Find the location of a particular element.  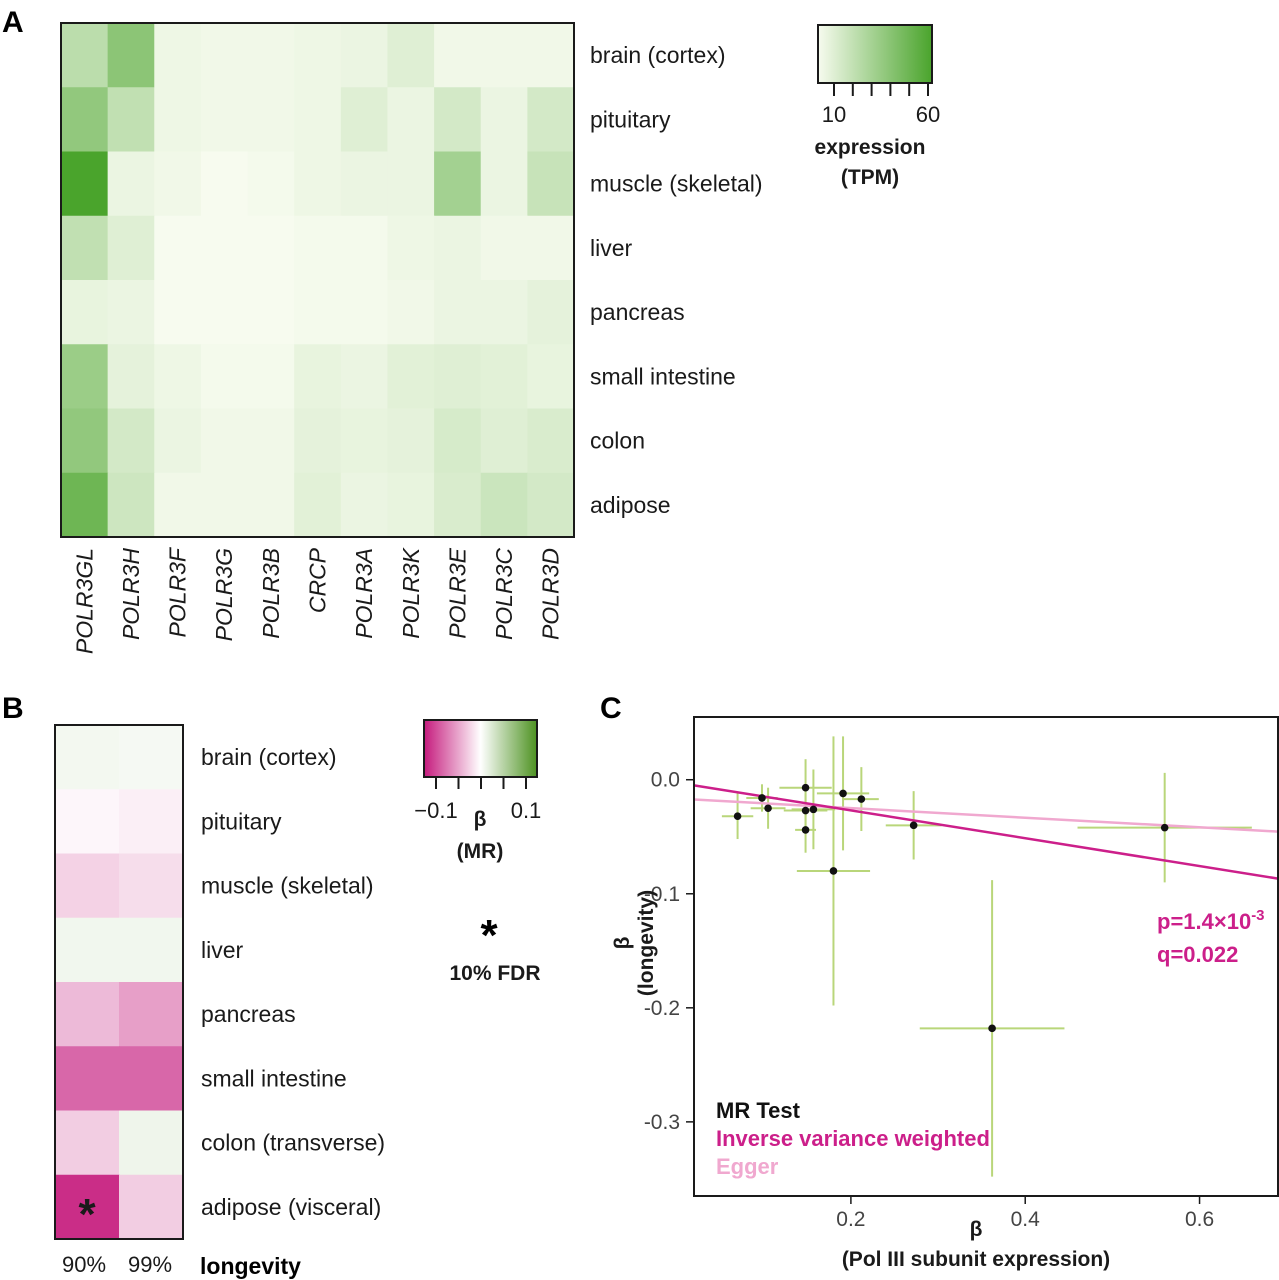

panel-c-letter: C is located at coordinates (611, 708).